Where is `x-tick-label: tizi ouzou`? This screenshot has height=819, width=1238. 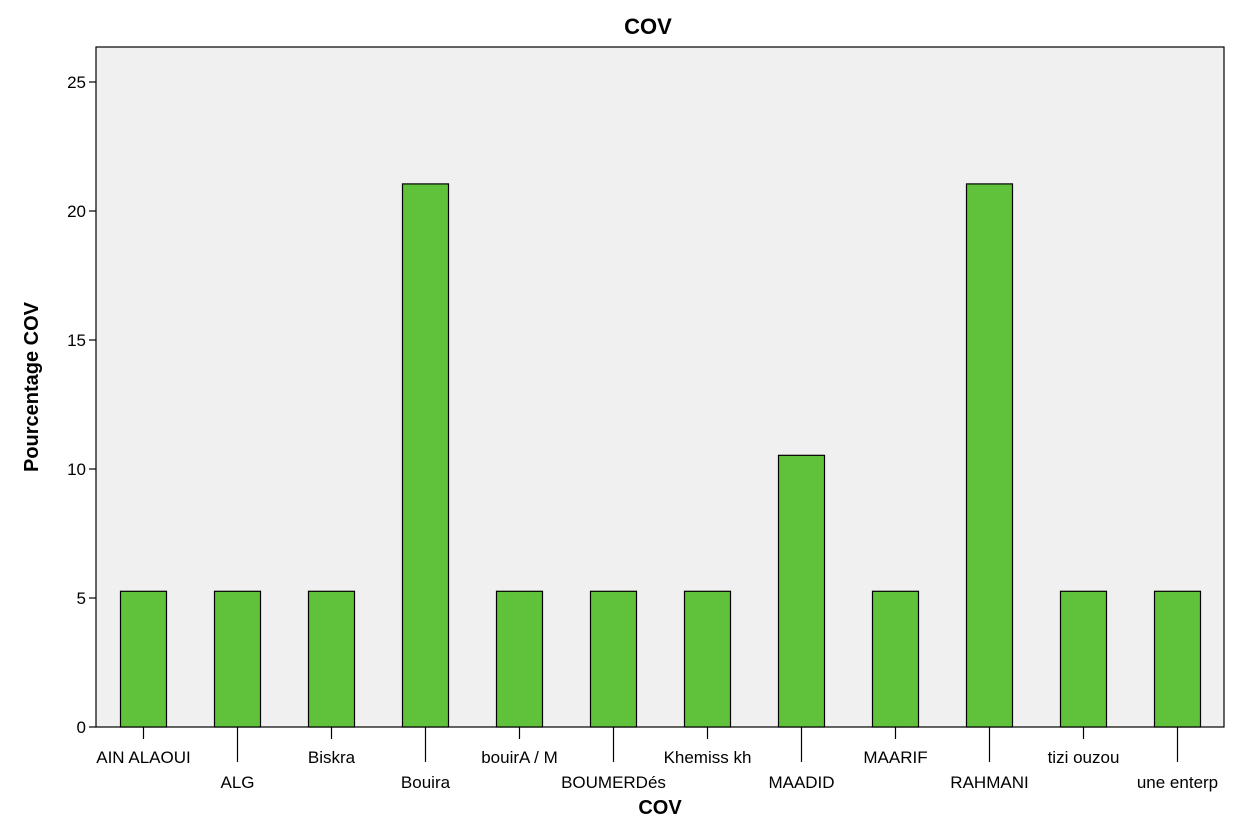 x-tick-label: tizi ouzou is located at coordinates (1084, 757).